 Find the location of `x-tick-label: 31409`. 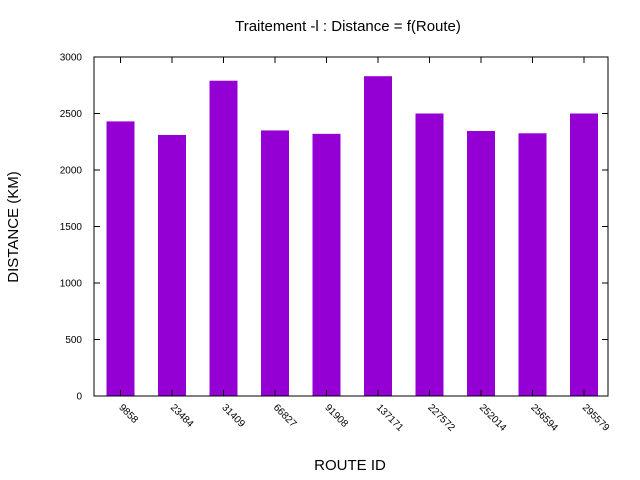

x-tick-label: 31409 is located at coordinates (233, 416).